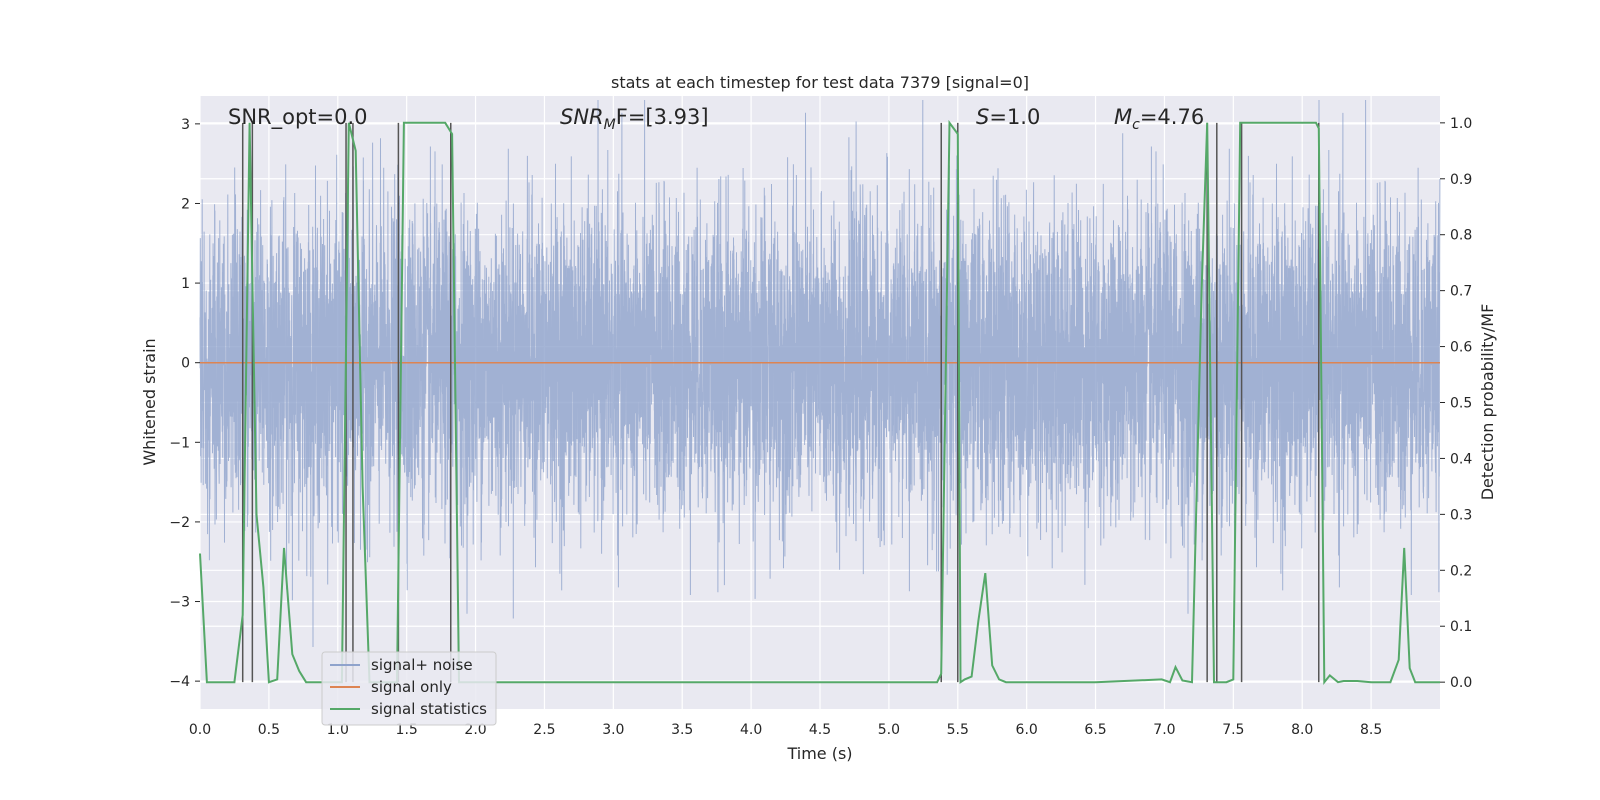  Describe the element at coordinates (185, 204) in the screenshot. I see `y-left-tick-label: 2` at that location.